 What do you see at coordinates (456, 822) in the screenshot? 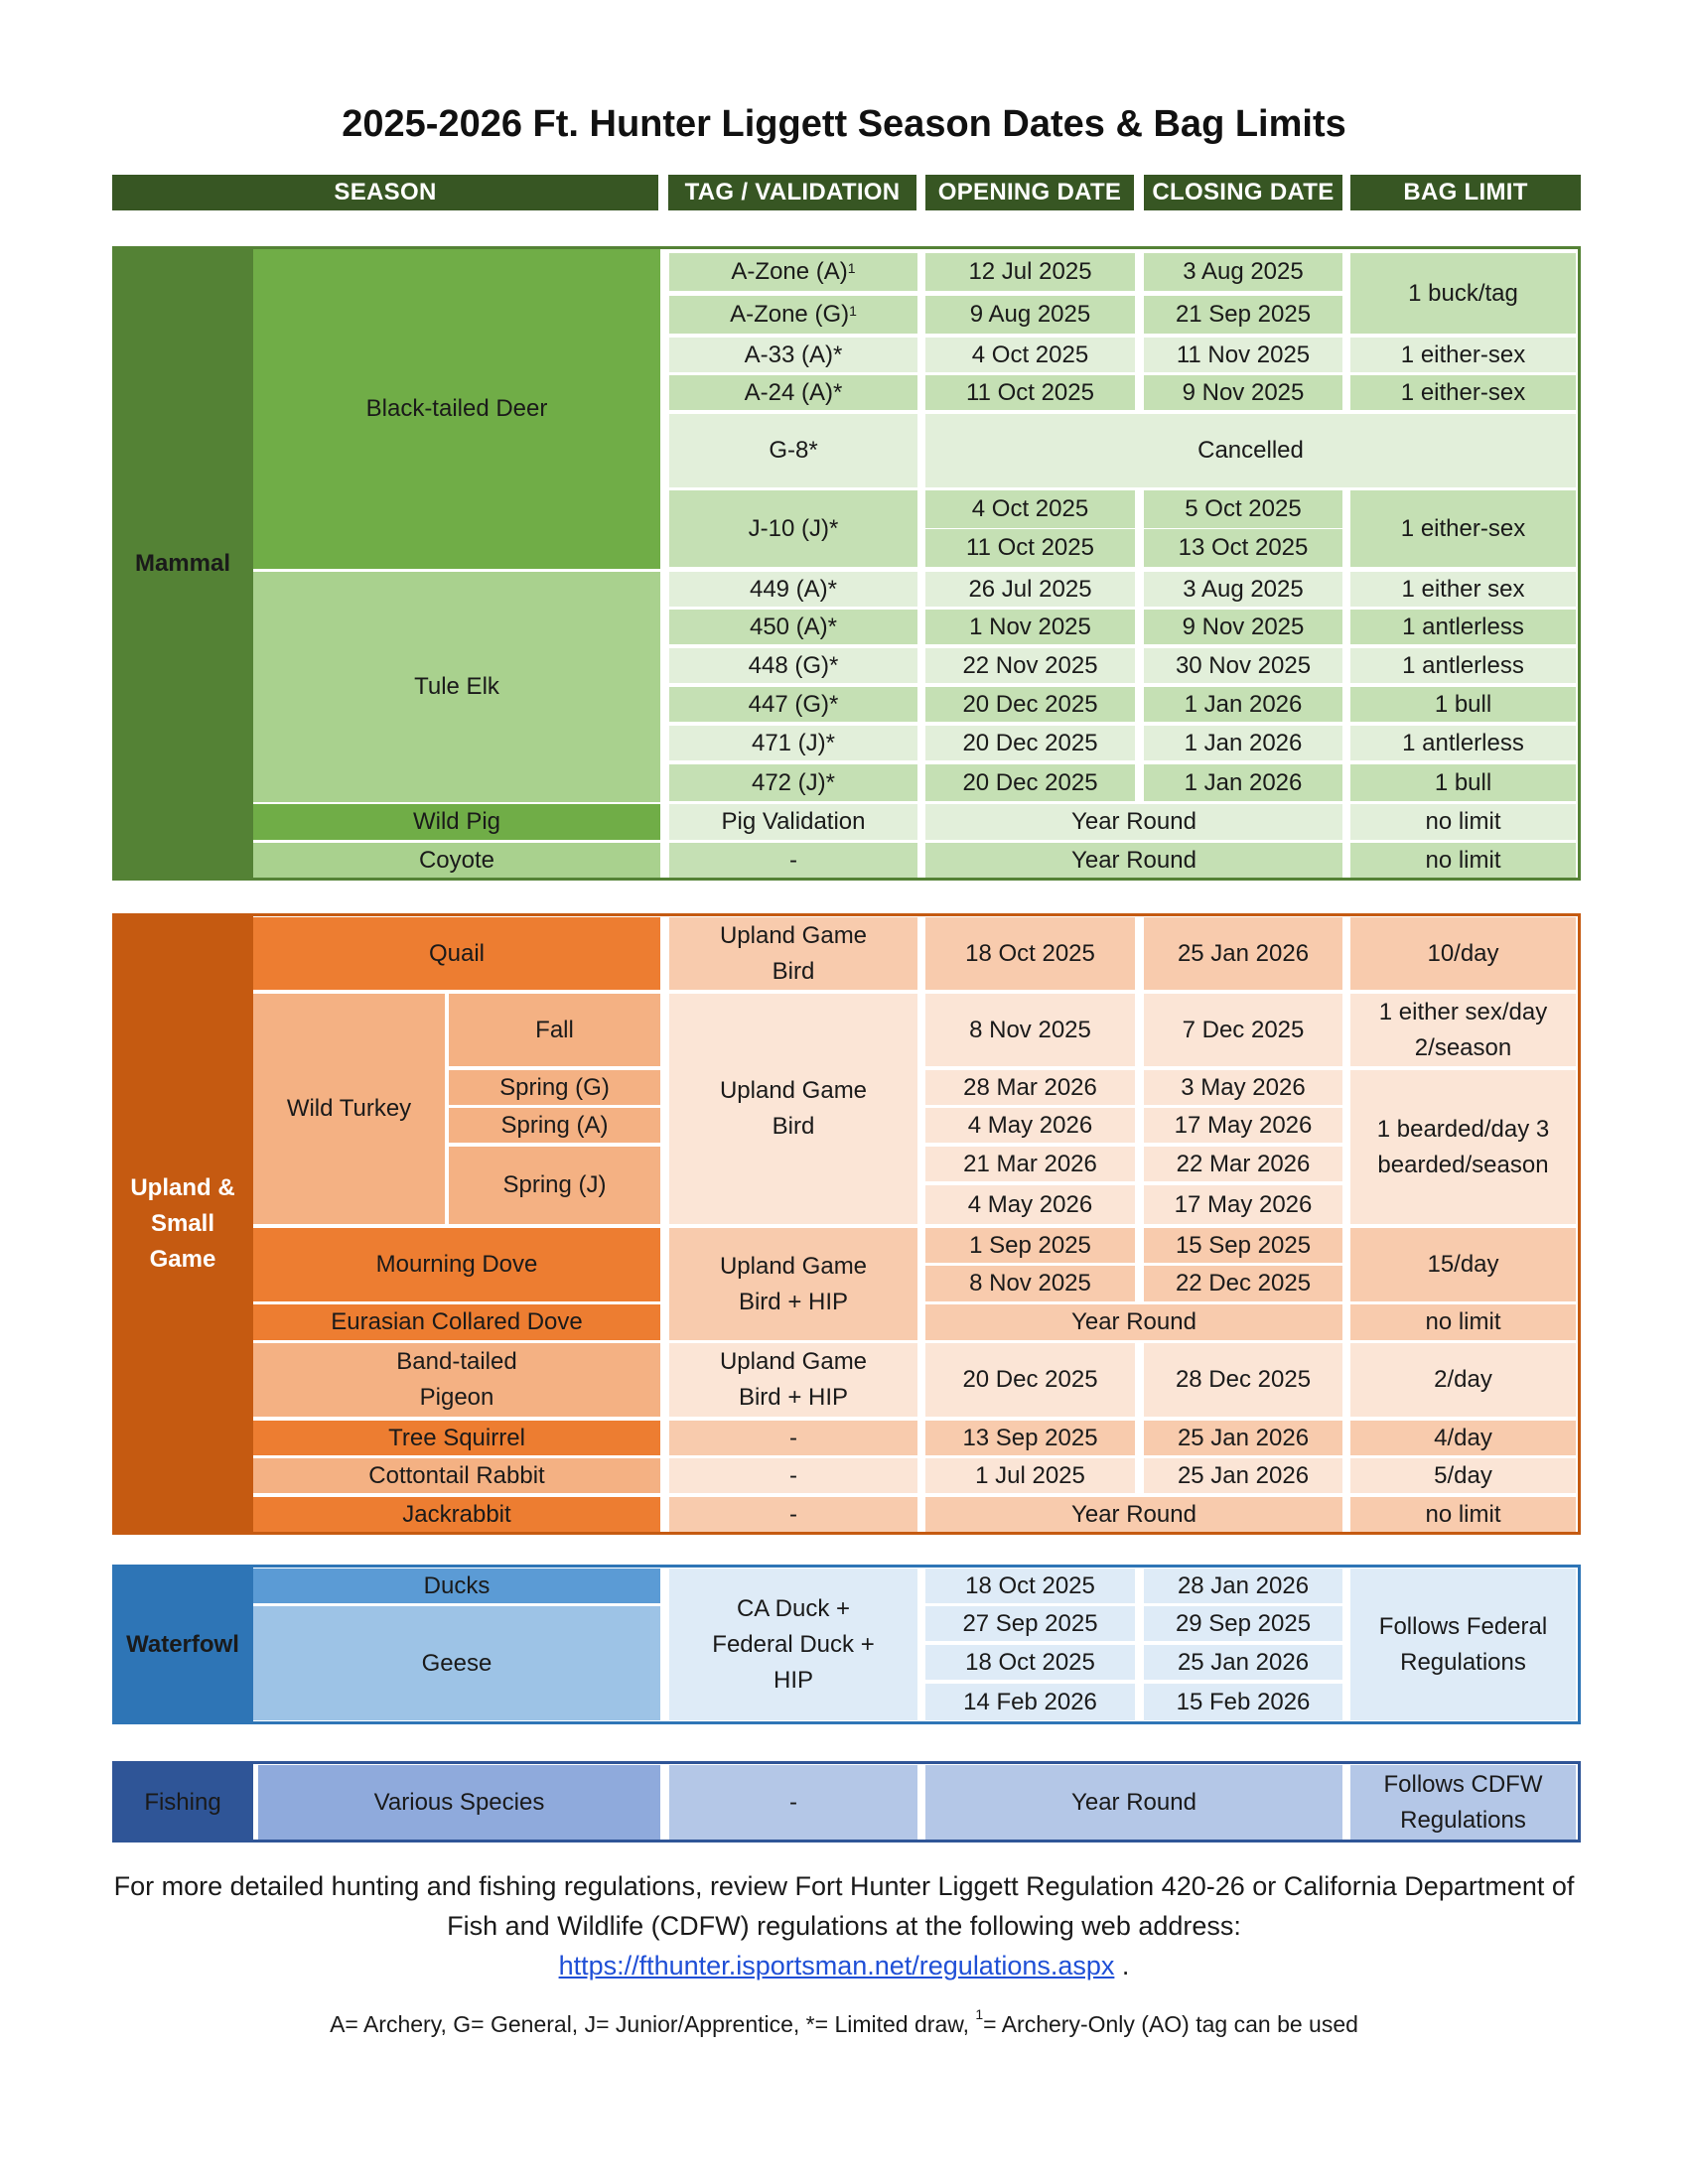
I see `species-wild-pig: Wild Pig` at bounding box center [456, 822].